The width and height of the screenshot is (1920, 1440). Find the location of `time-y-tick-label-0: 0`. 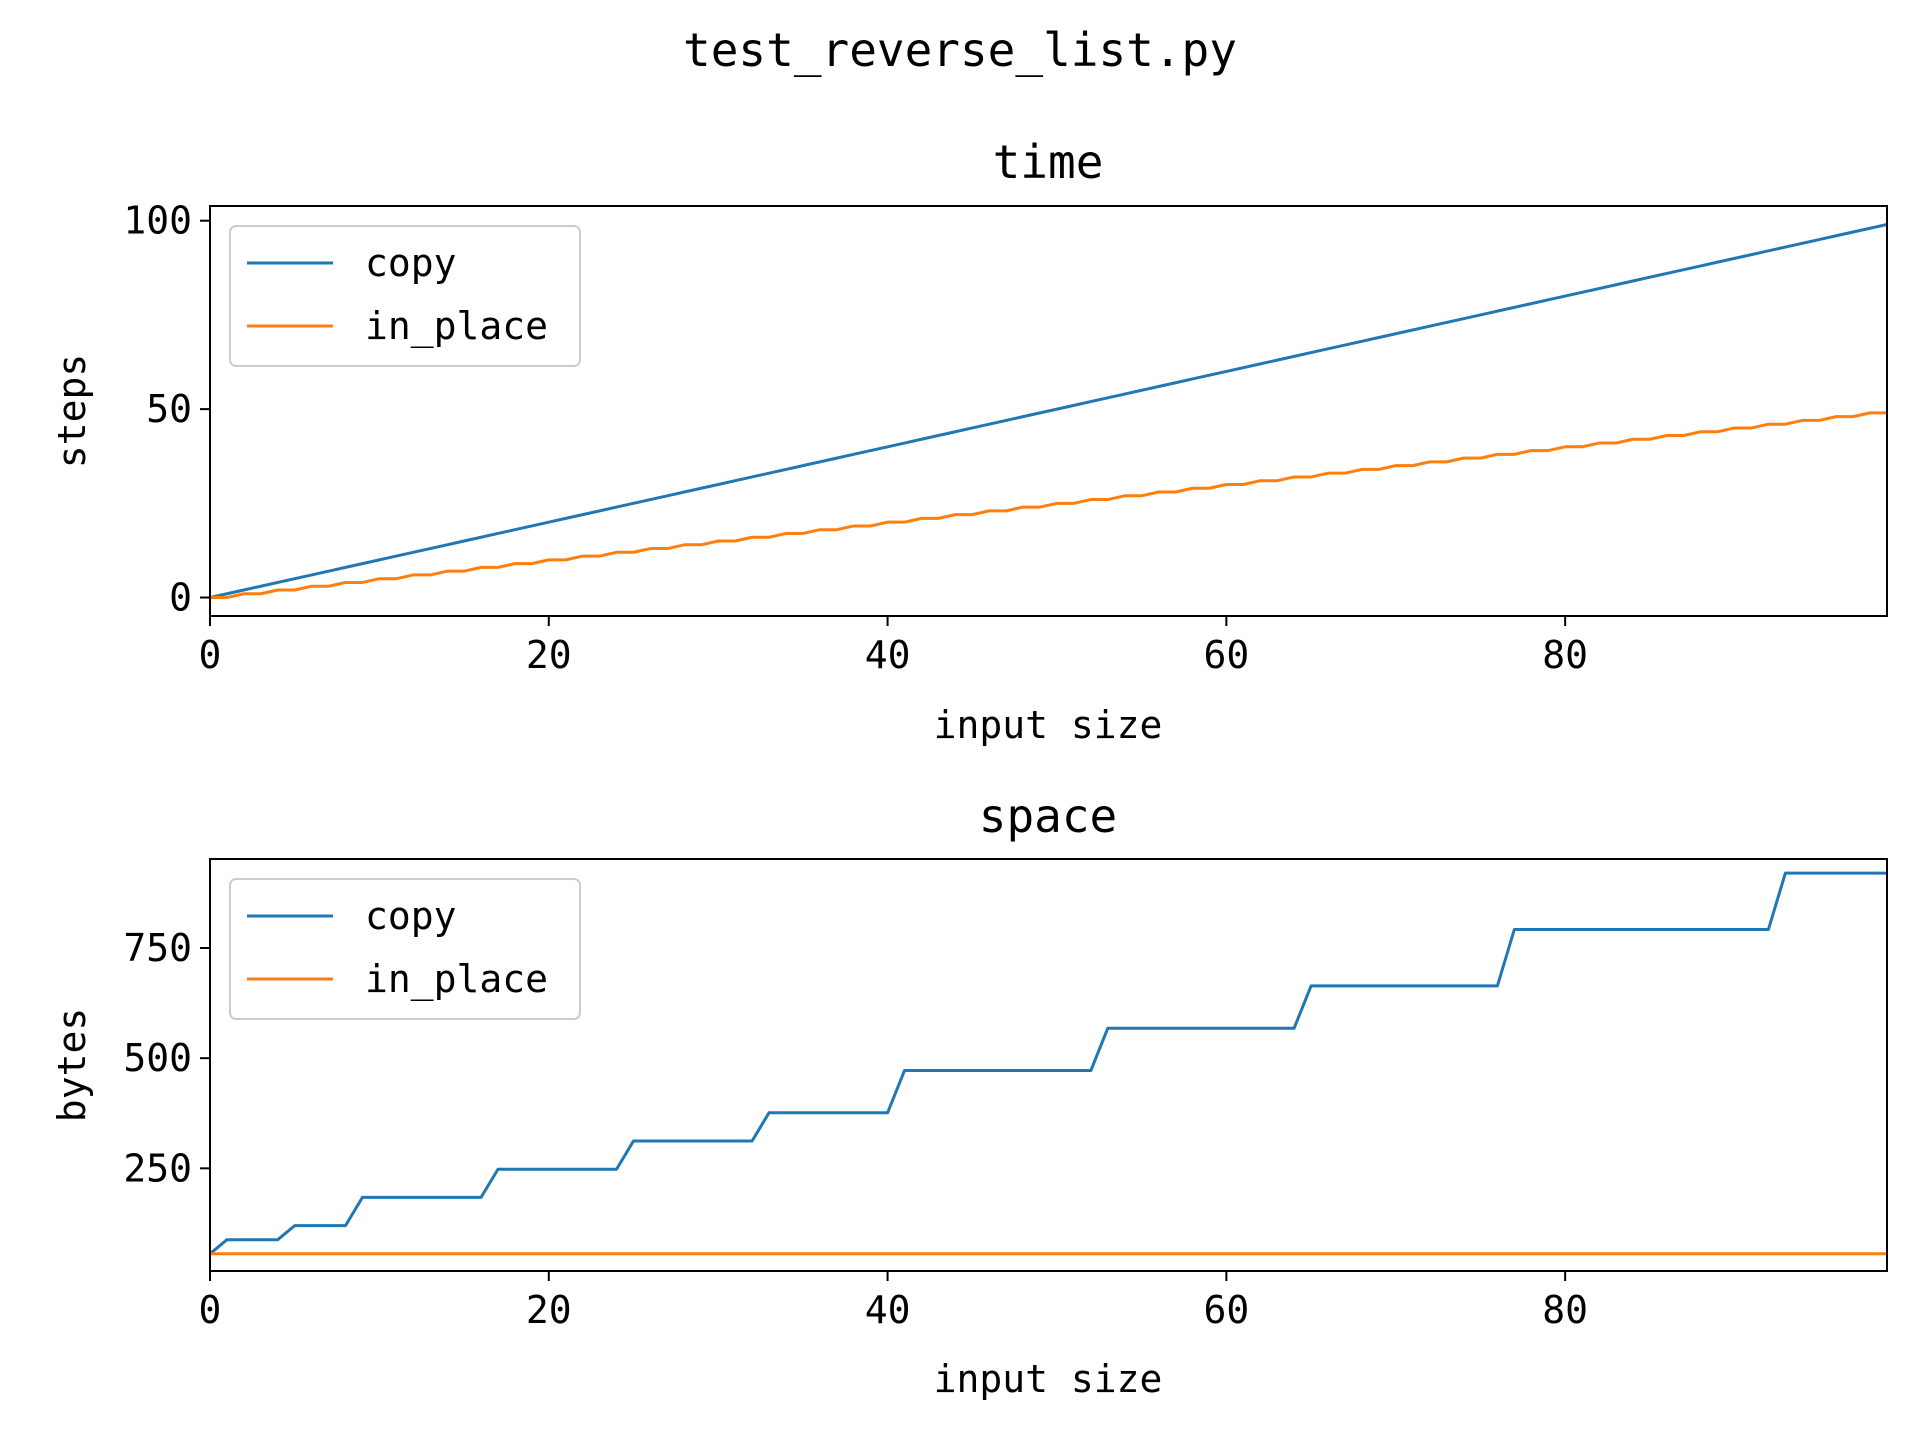

time-y-tick-label-0: 0 is located at coordinates (180, 598).